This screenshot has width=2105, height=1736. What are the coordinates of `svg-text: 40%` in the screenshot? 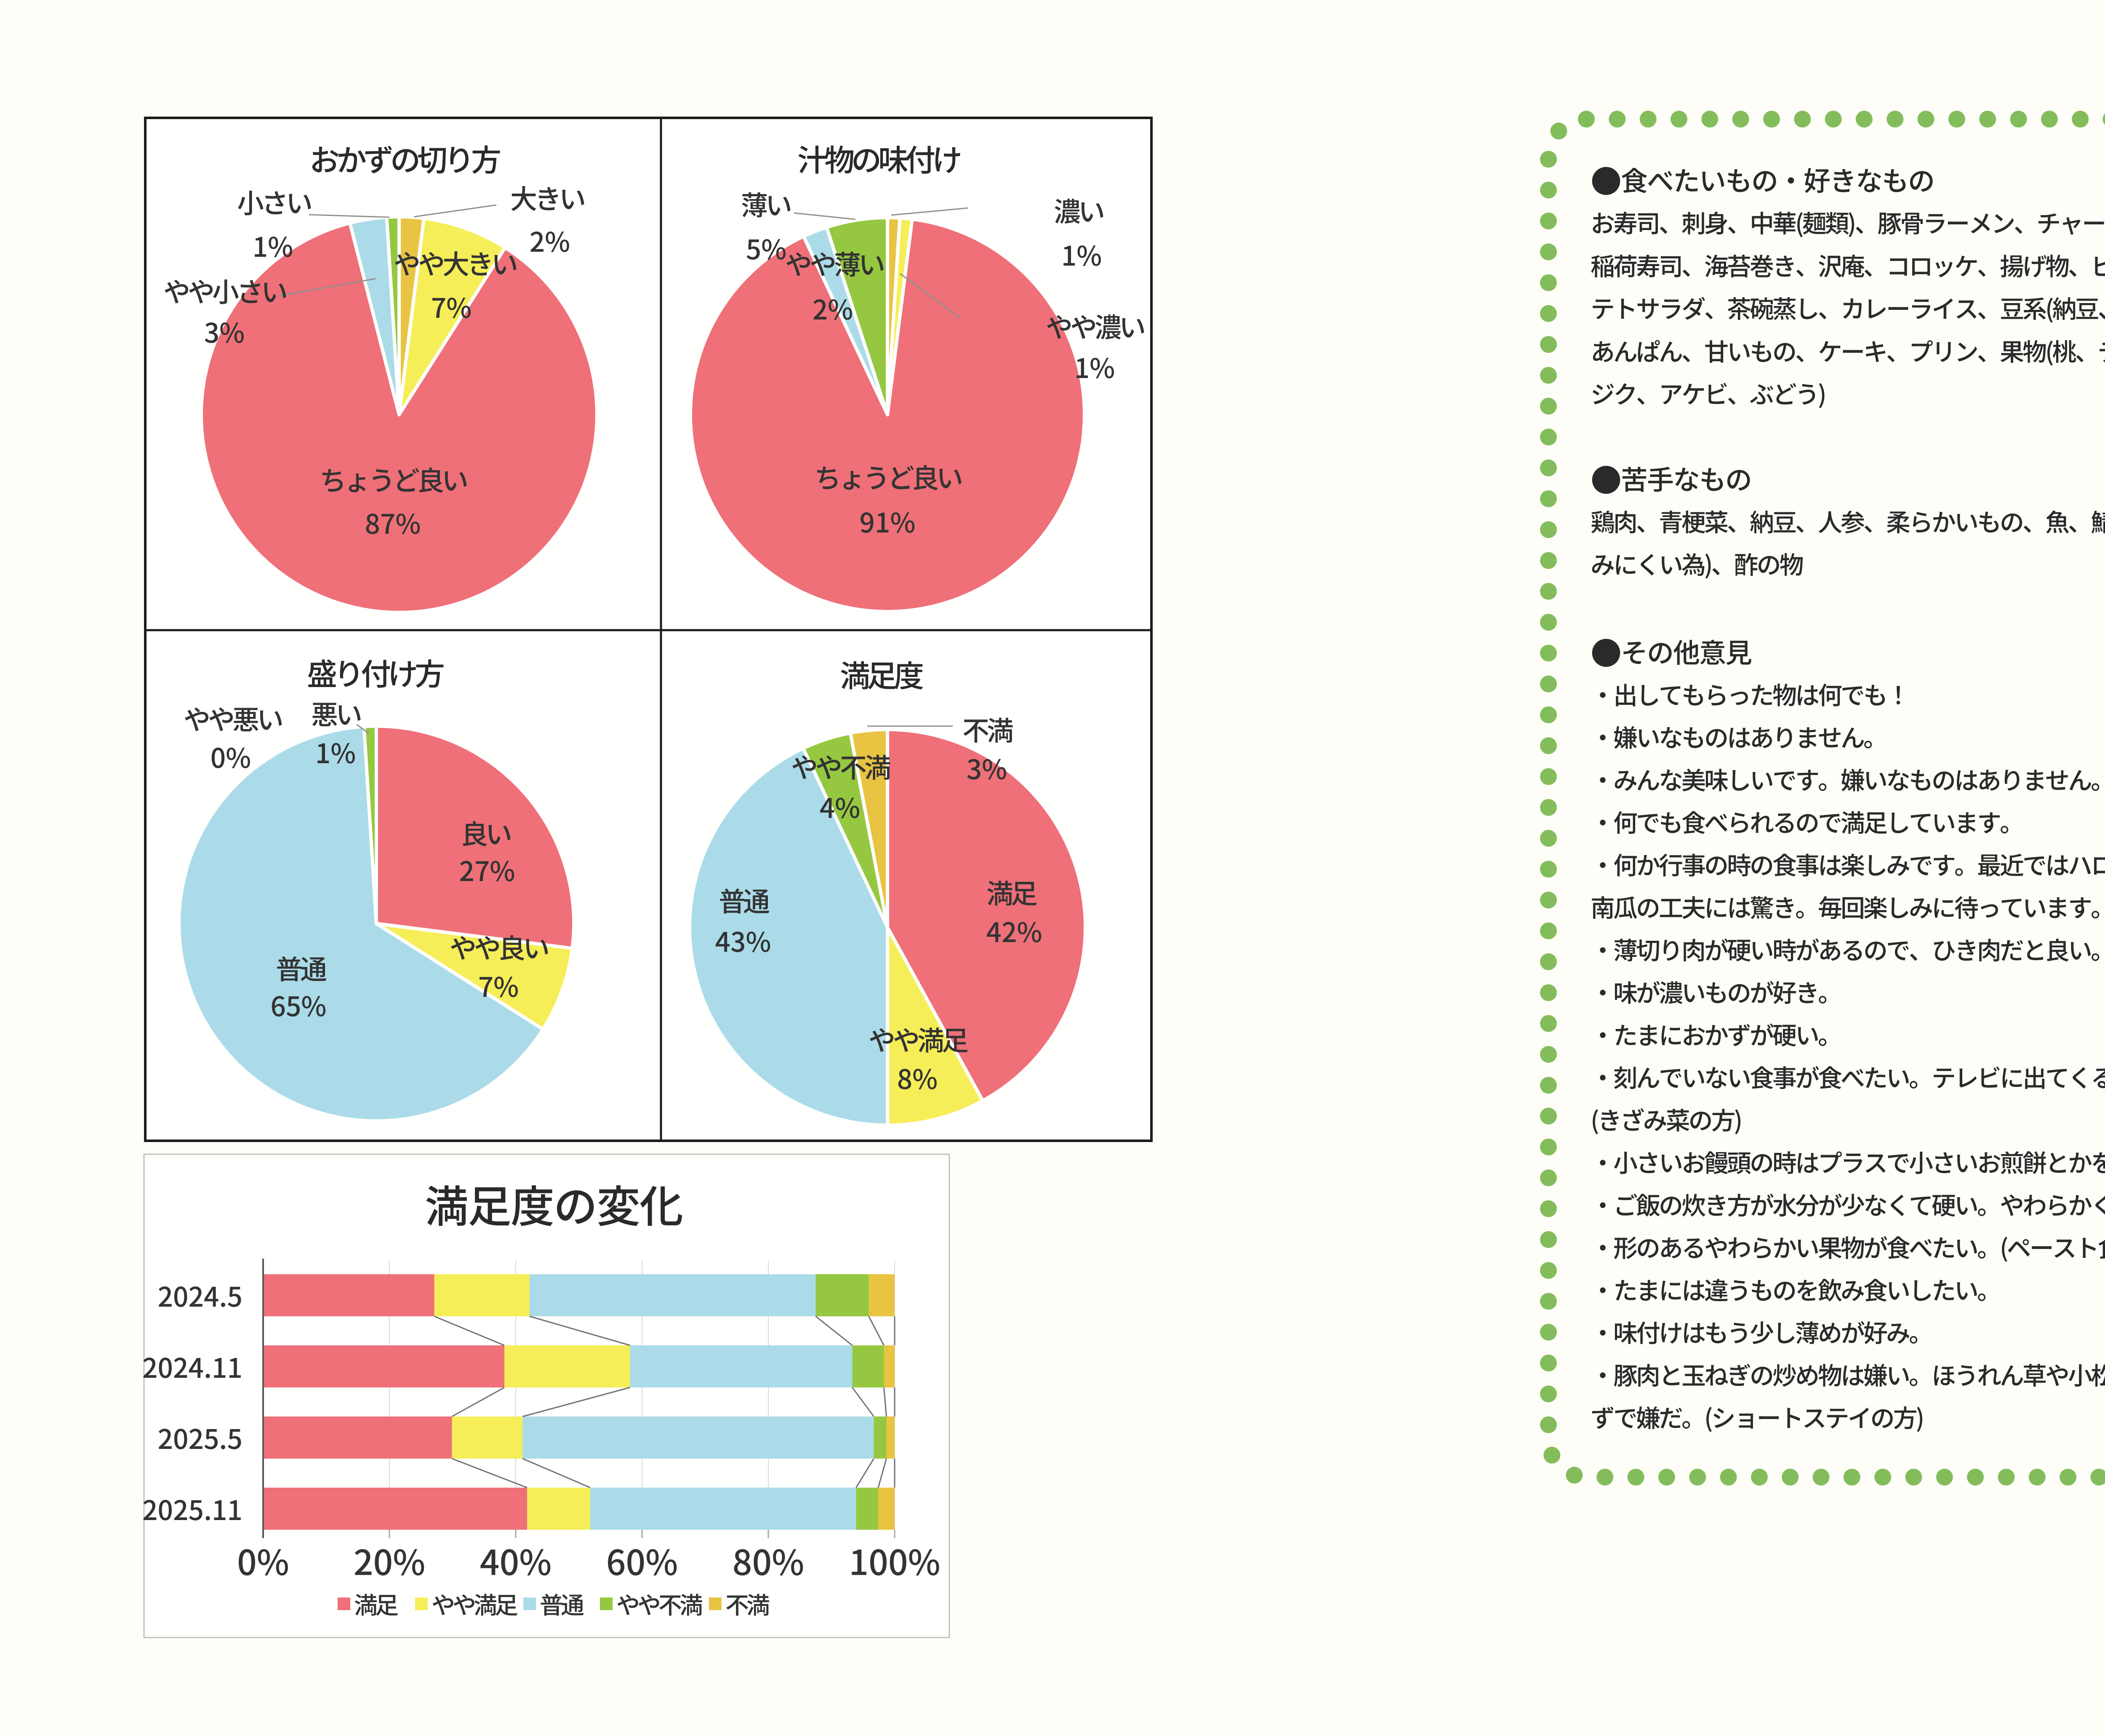 It's located at (516, 1560).